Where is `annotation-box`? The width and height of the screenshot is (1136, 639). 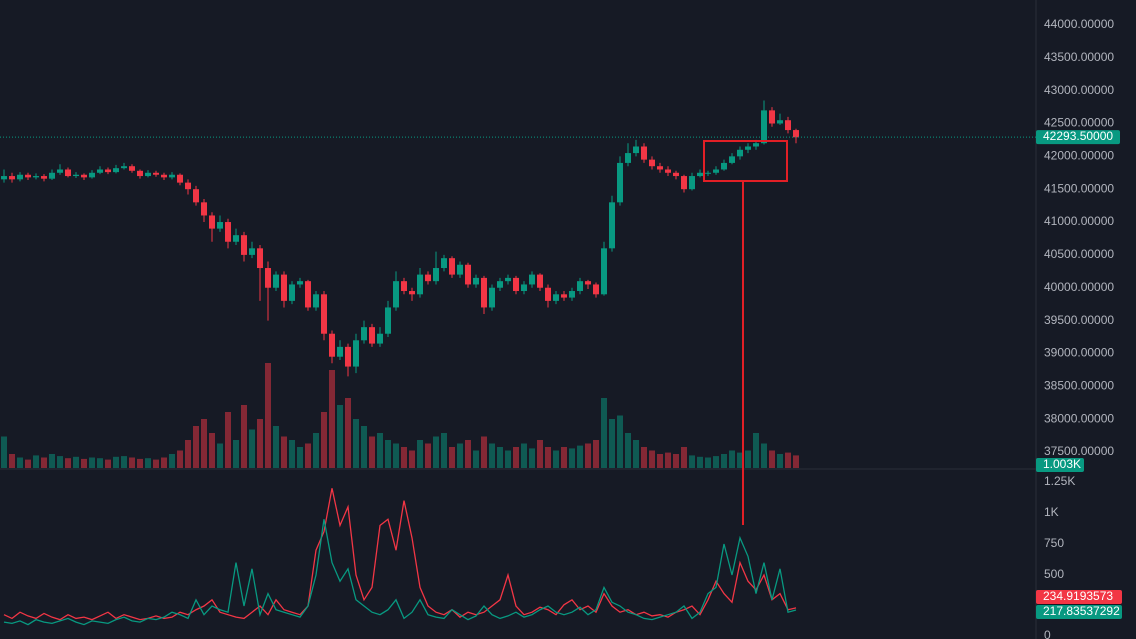
annotation-box is located at coordinates (745, 161).